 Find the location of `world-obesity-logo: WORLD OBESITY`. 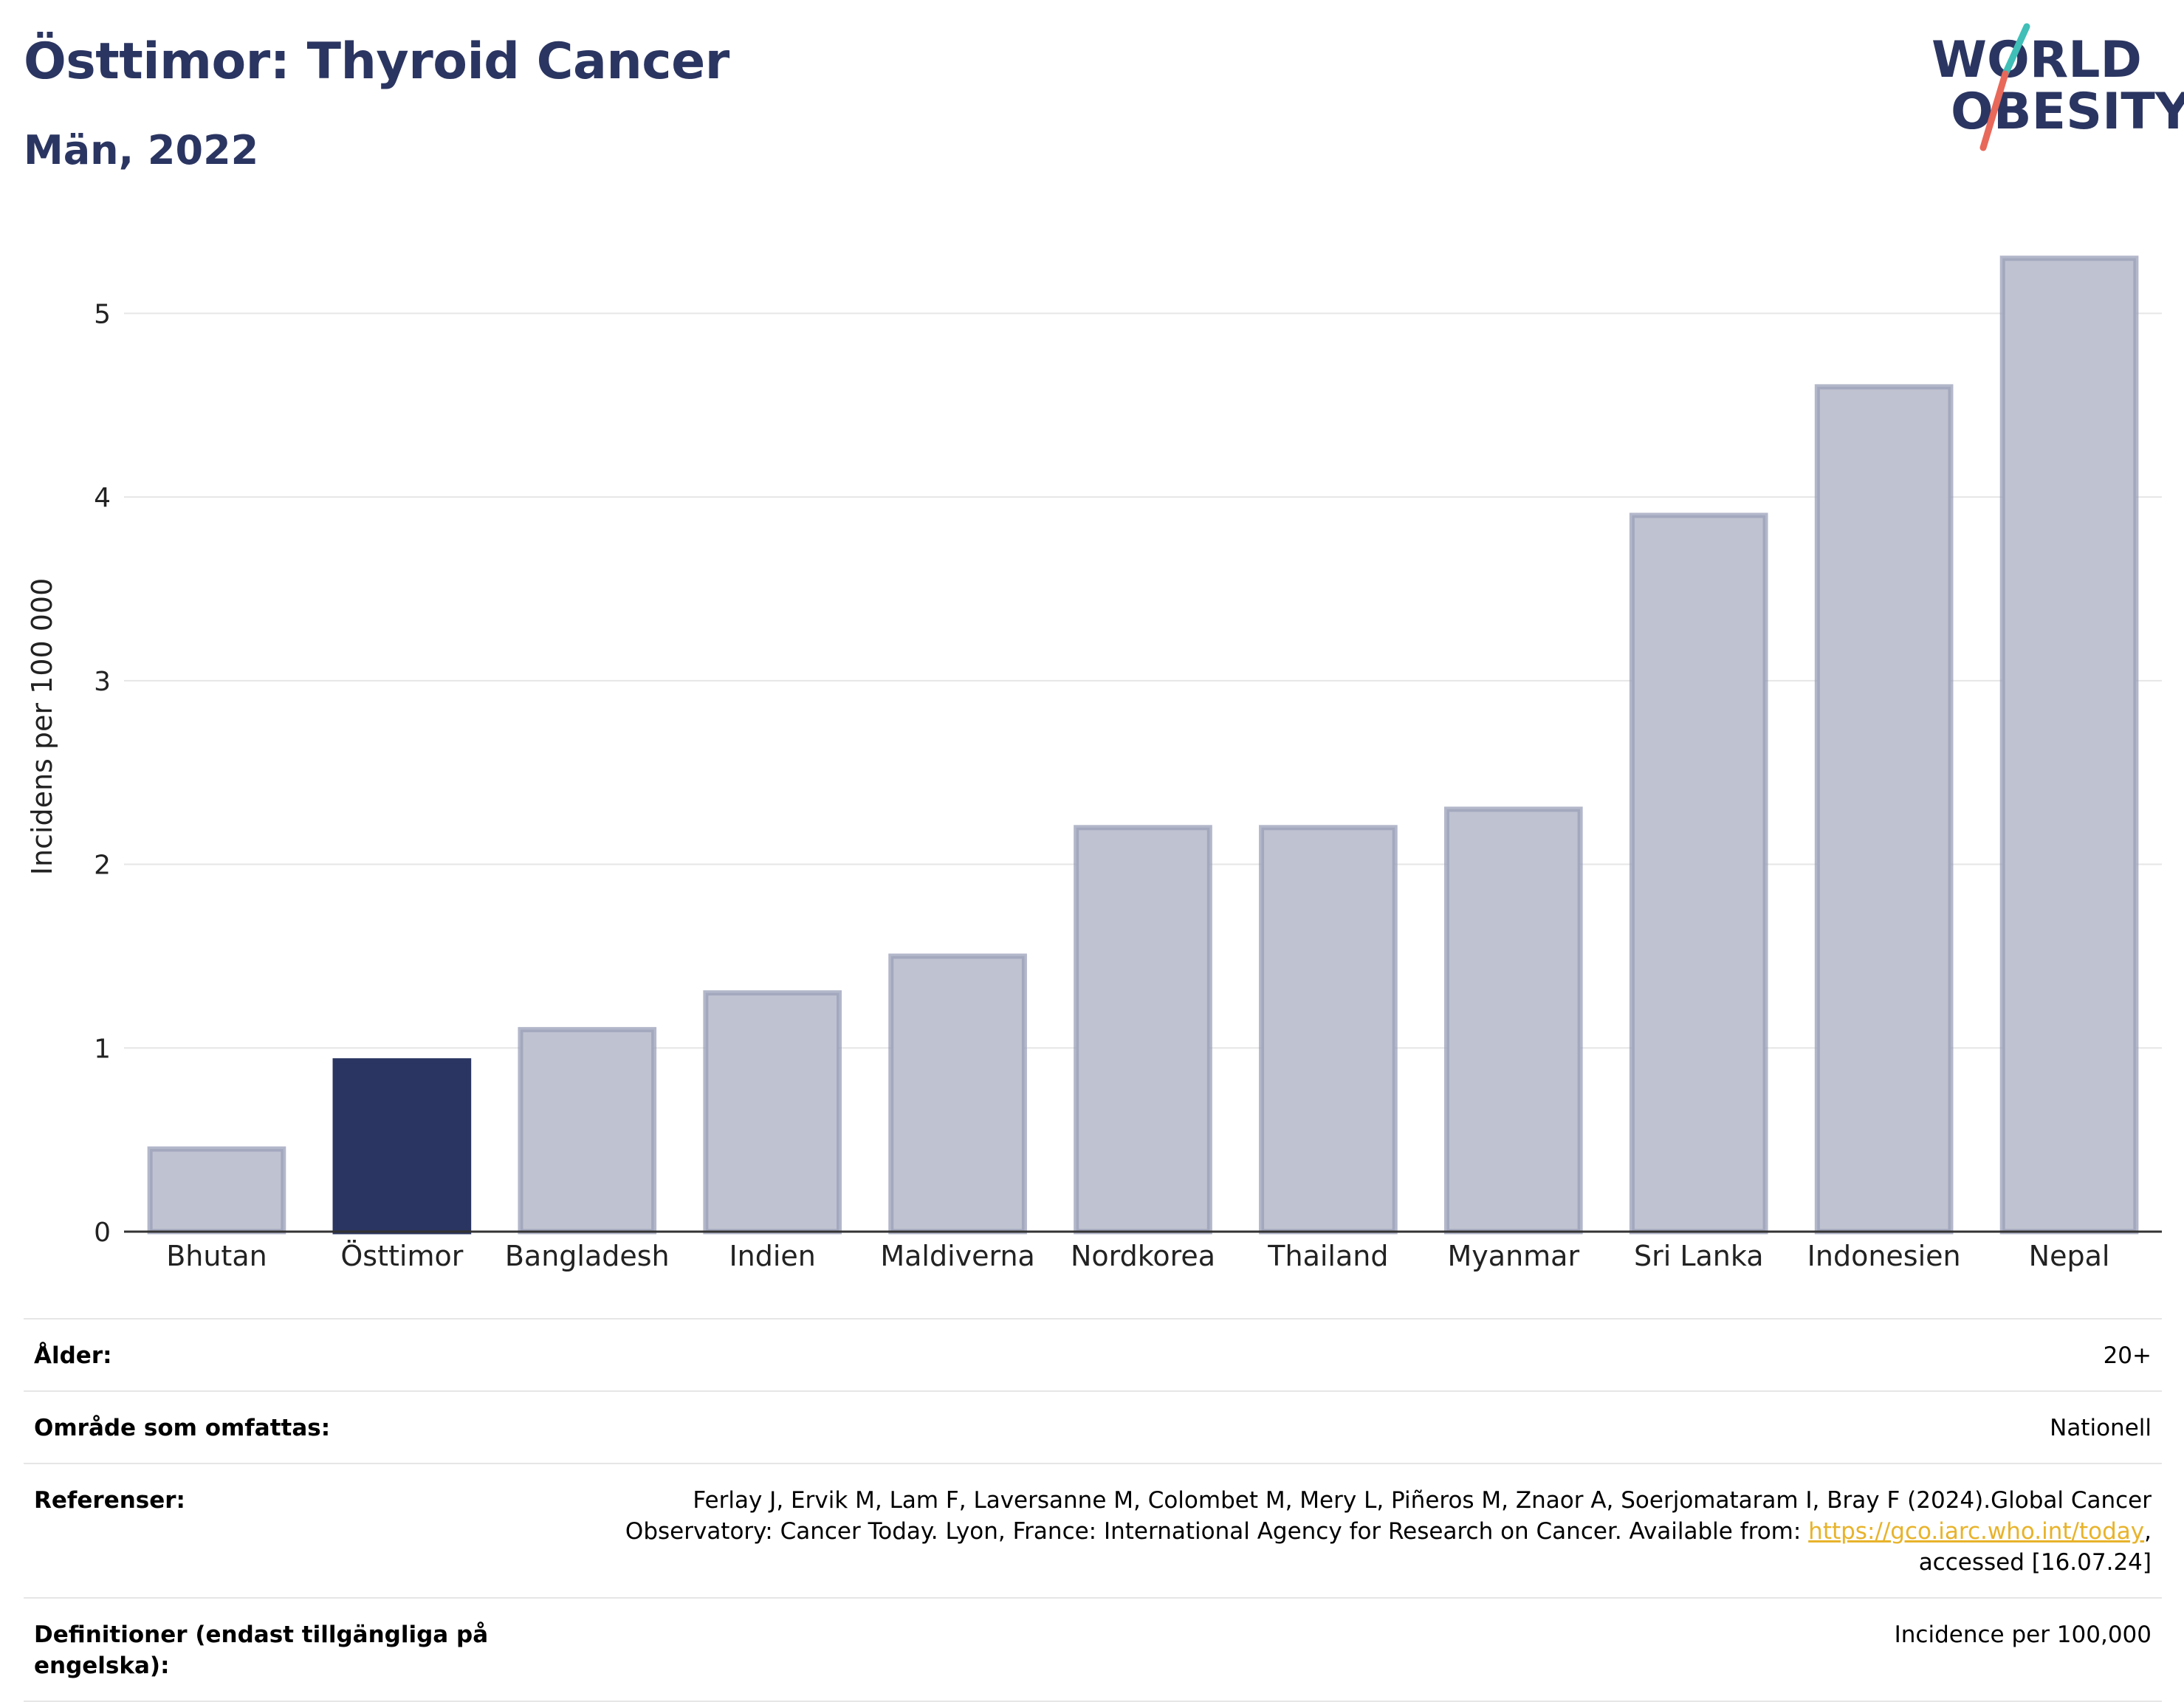

world-obesity-logo: WORLD OBESITY is located at coordinates (2055, 88).